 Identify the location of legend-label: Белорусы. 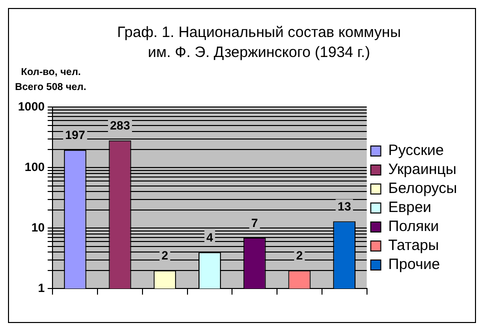
(423, 189).